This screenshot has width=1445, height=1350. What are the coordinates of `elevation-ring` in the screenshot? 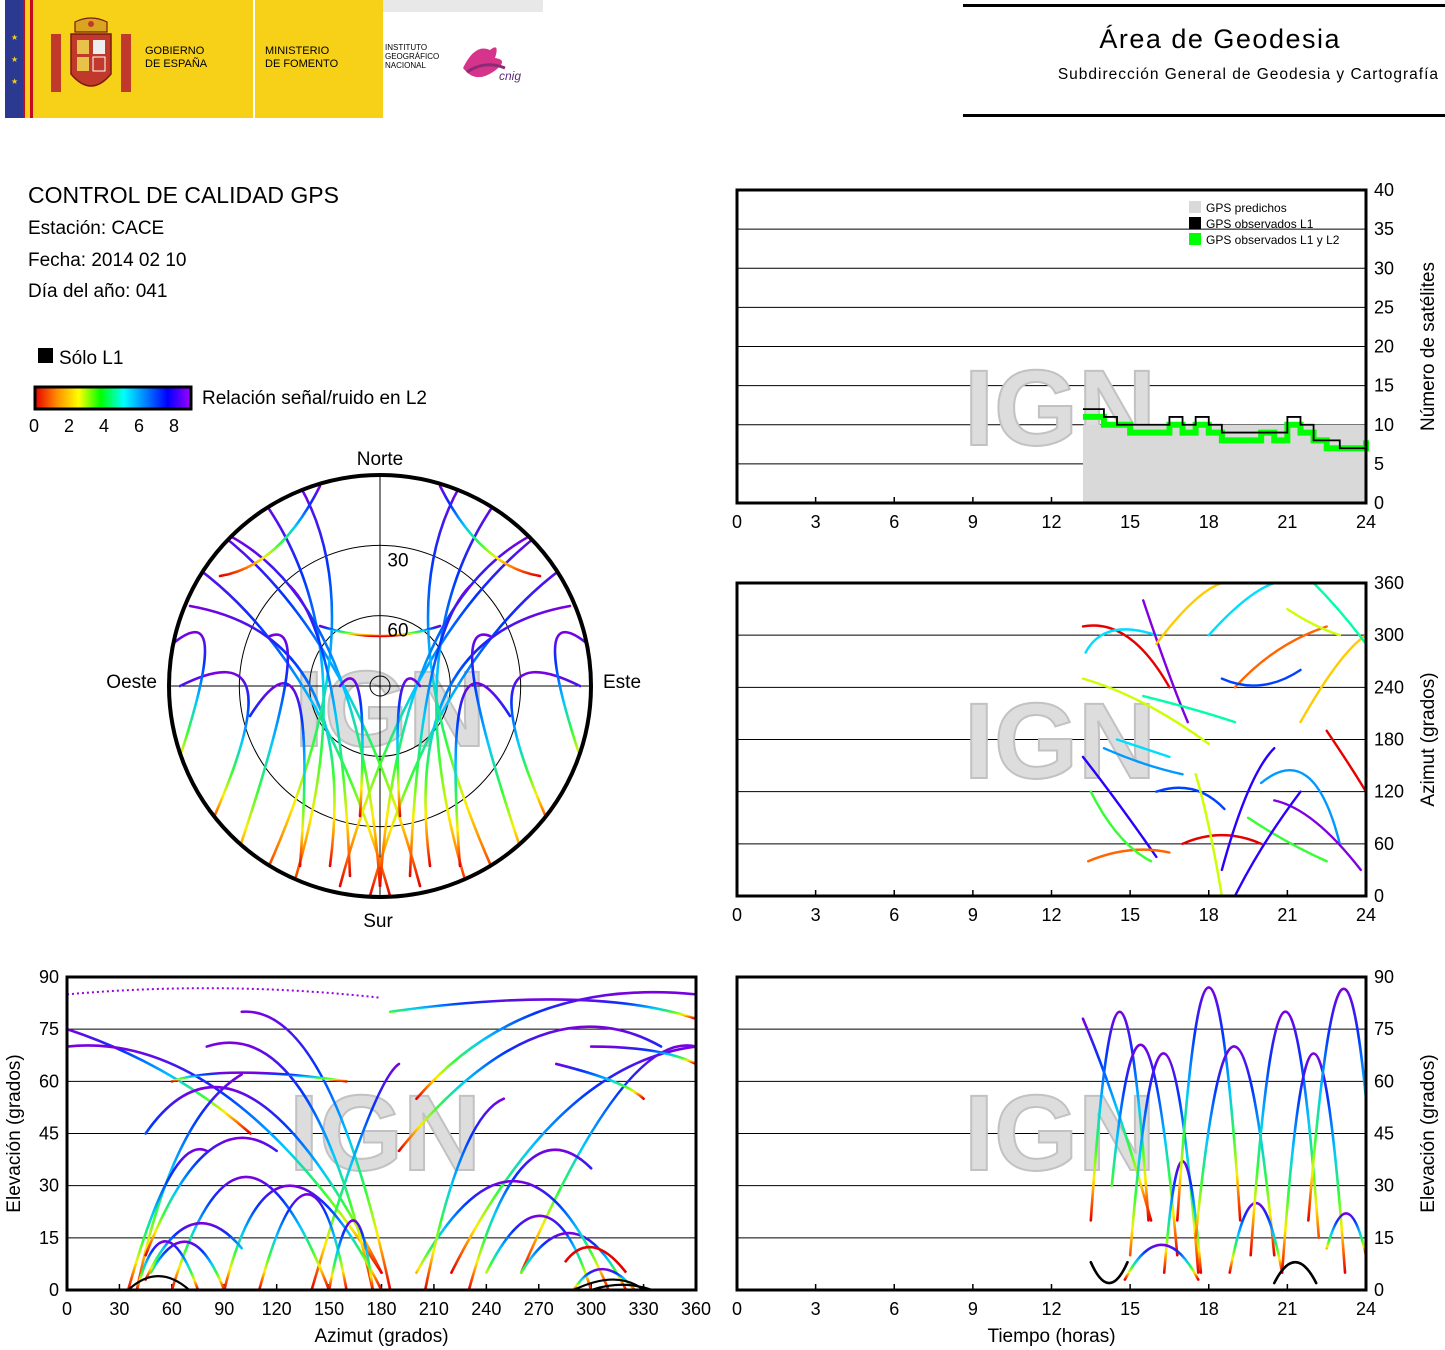 It's located at (380, 686).